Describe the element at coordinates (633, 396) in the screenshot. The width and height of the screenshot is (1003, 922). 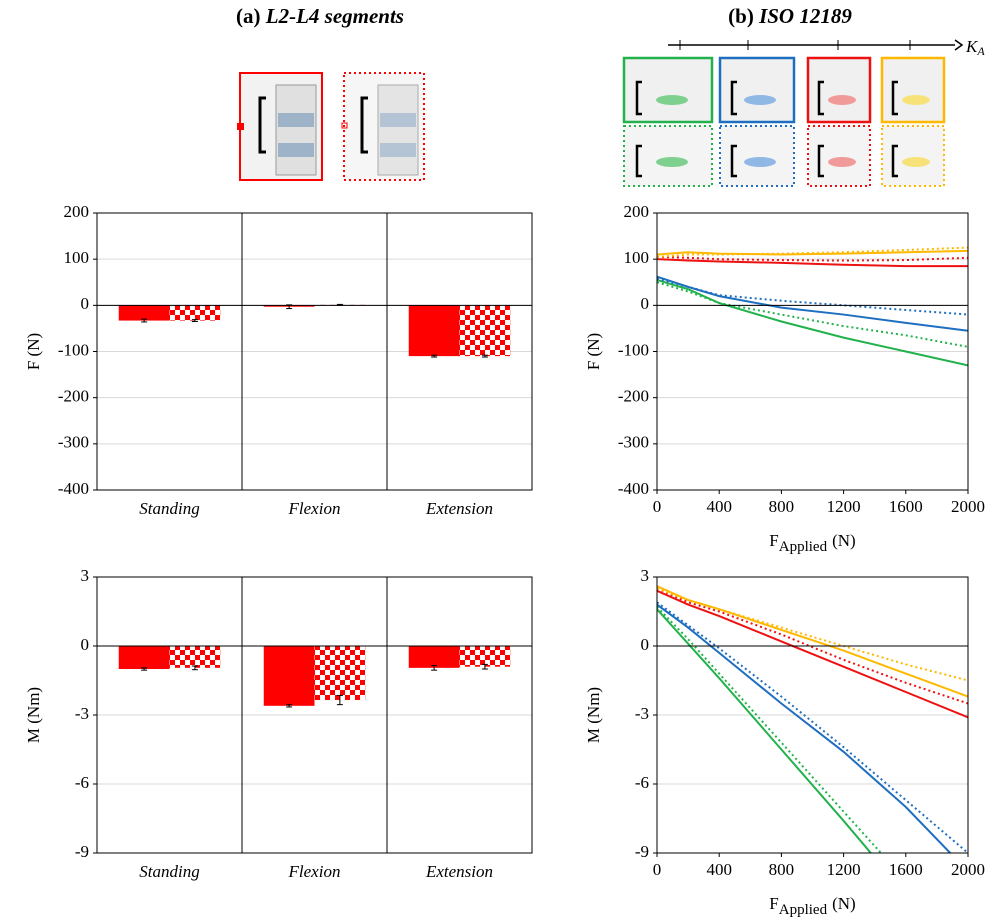
I see `y-tick-label: -200` at that location.